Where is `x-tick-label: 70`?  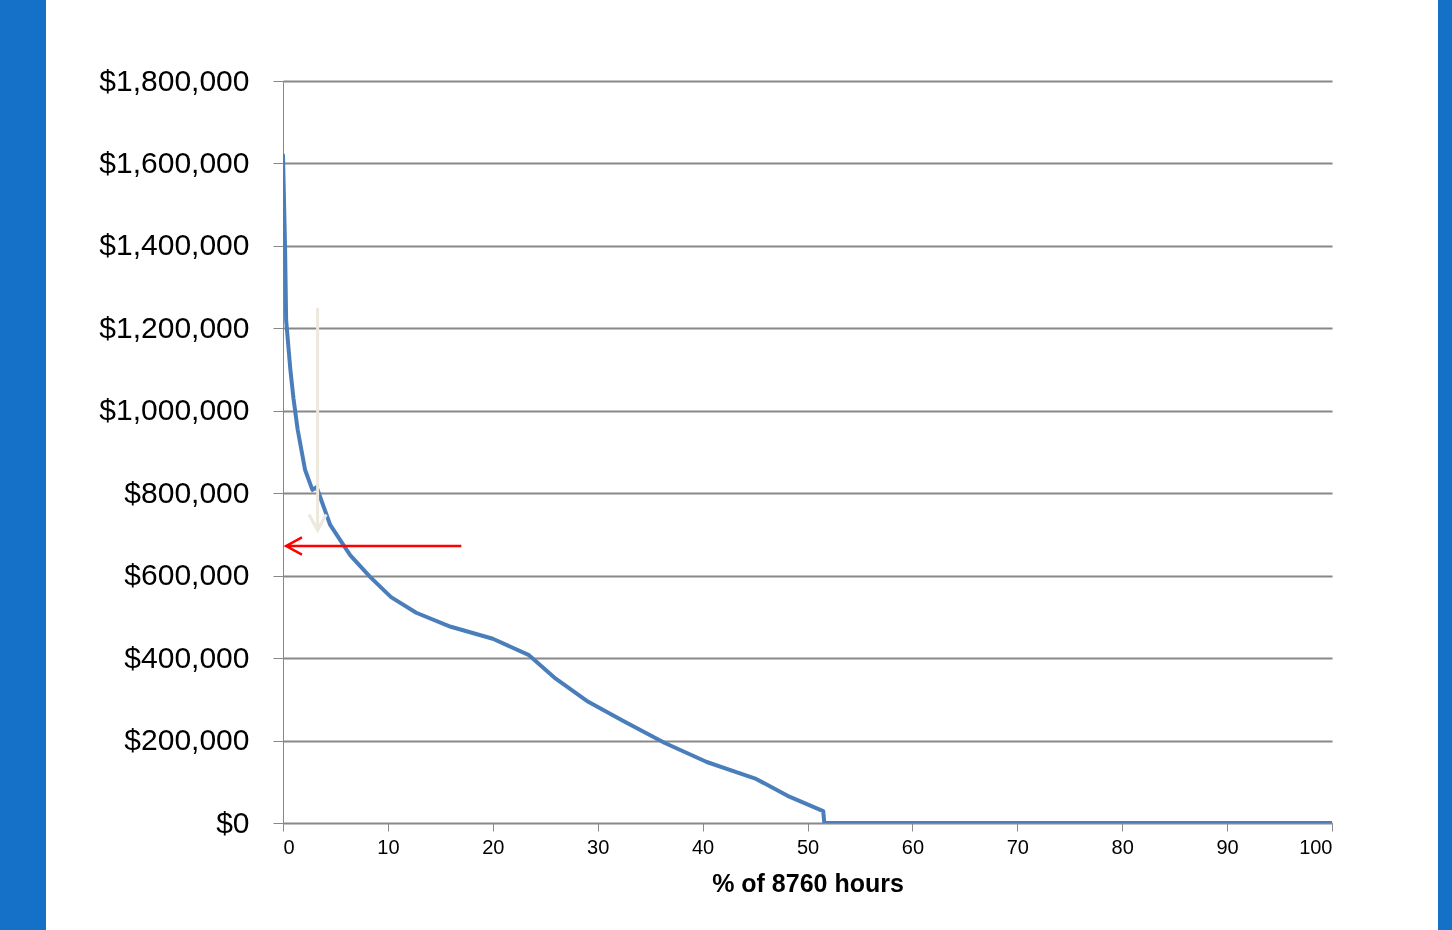 x-tick-label: 70 is located at coordinates (1017, 846).